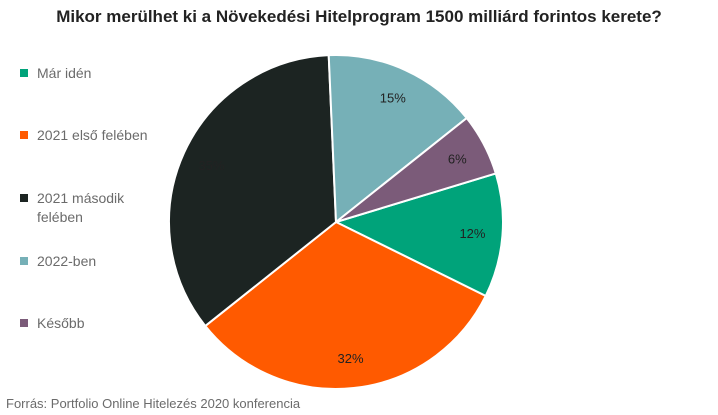 The width and height of the screenshot is (718, 415). What do you see at coordinates (472, 233) in the screenshot?
I see `slice-value-label: 12%` at bounding box center [472, 233].